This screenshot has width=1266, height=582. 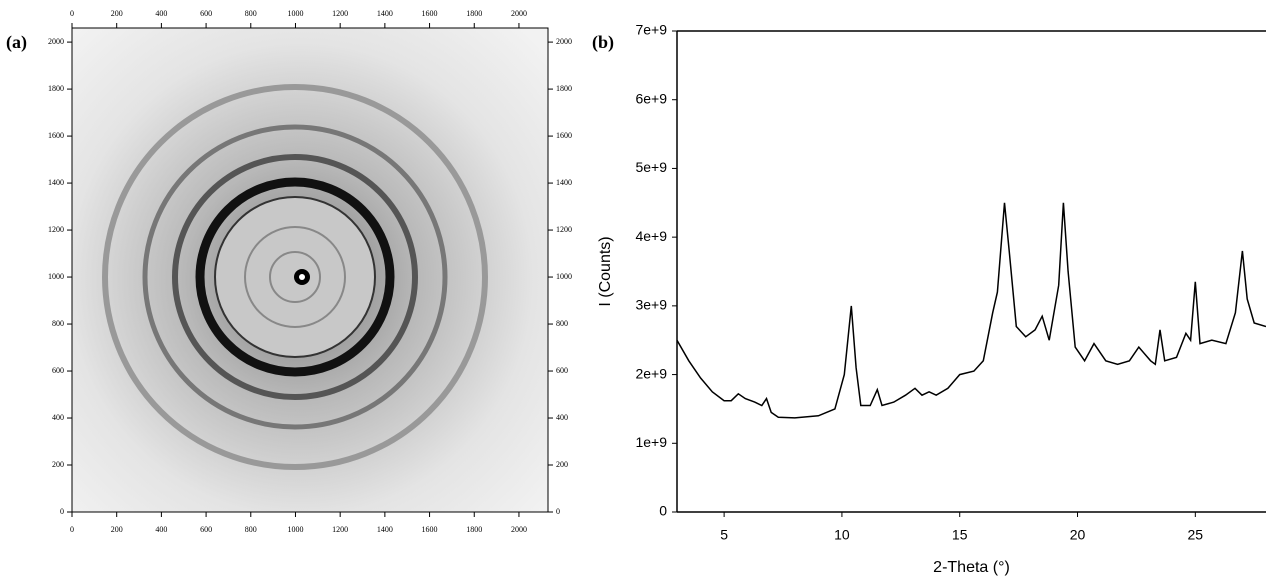 I want to click on y-tick-label: 4e+9, so click(x=651, y=236).